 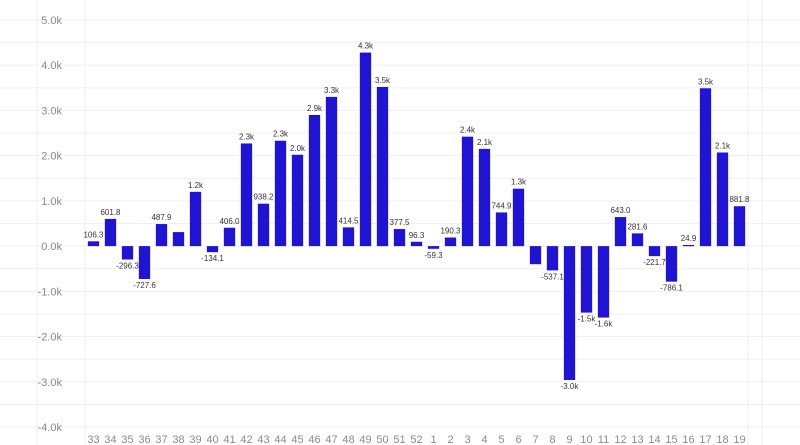 What do you see at coordinates (50, 428) in the screenshot?
I see `y-tick-label: -4.0k` at bounding box center [50, 428].